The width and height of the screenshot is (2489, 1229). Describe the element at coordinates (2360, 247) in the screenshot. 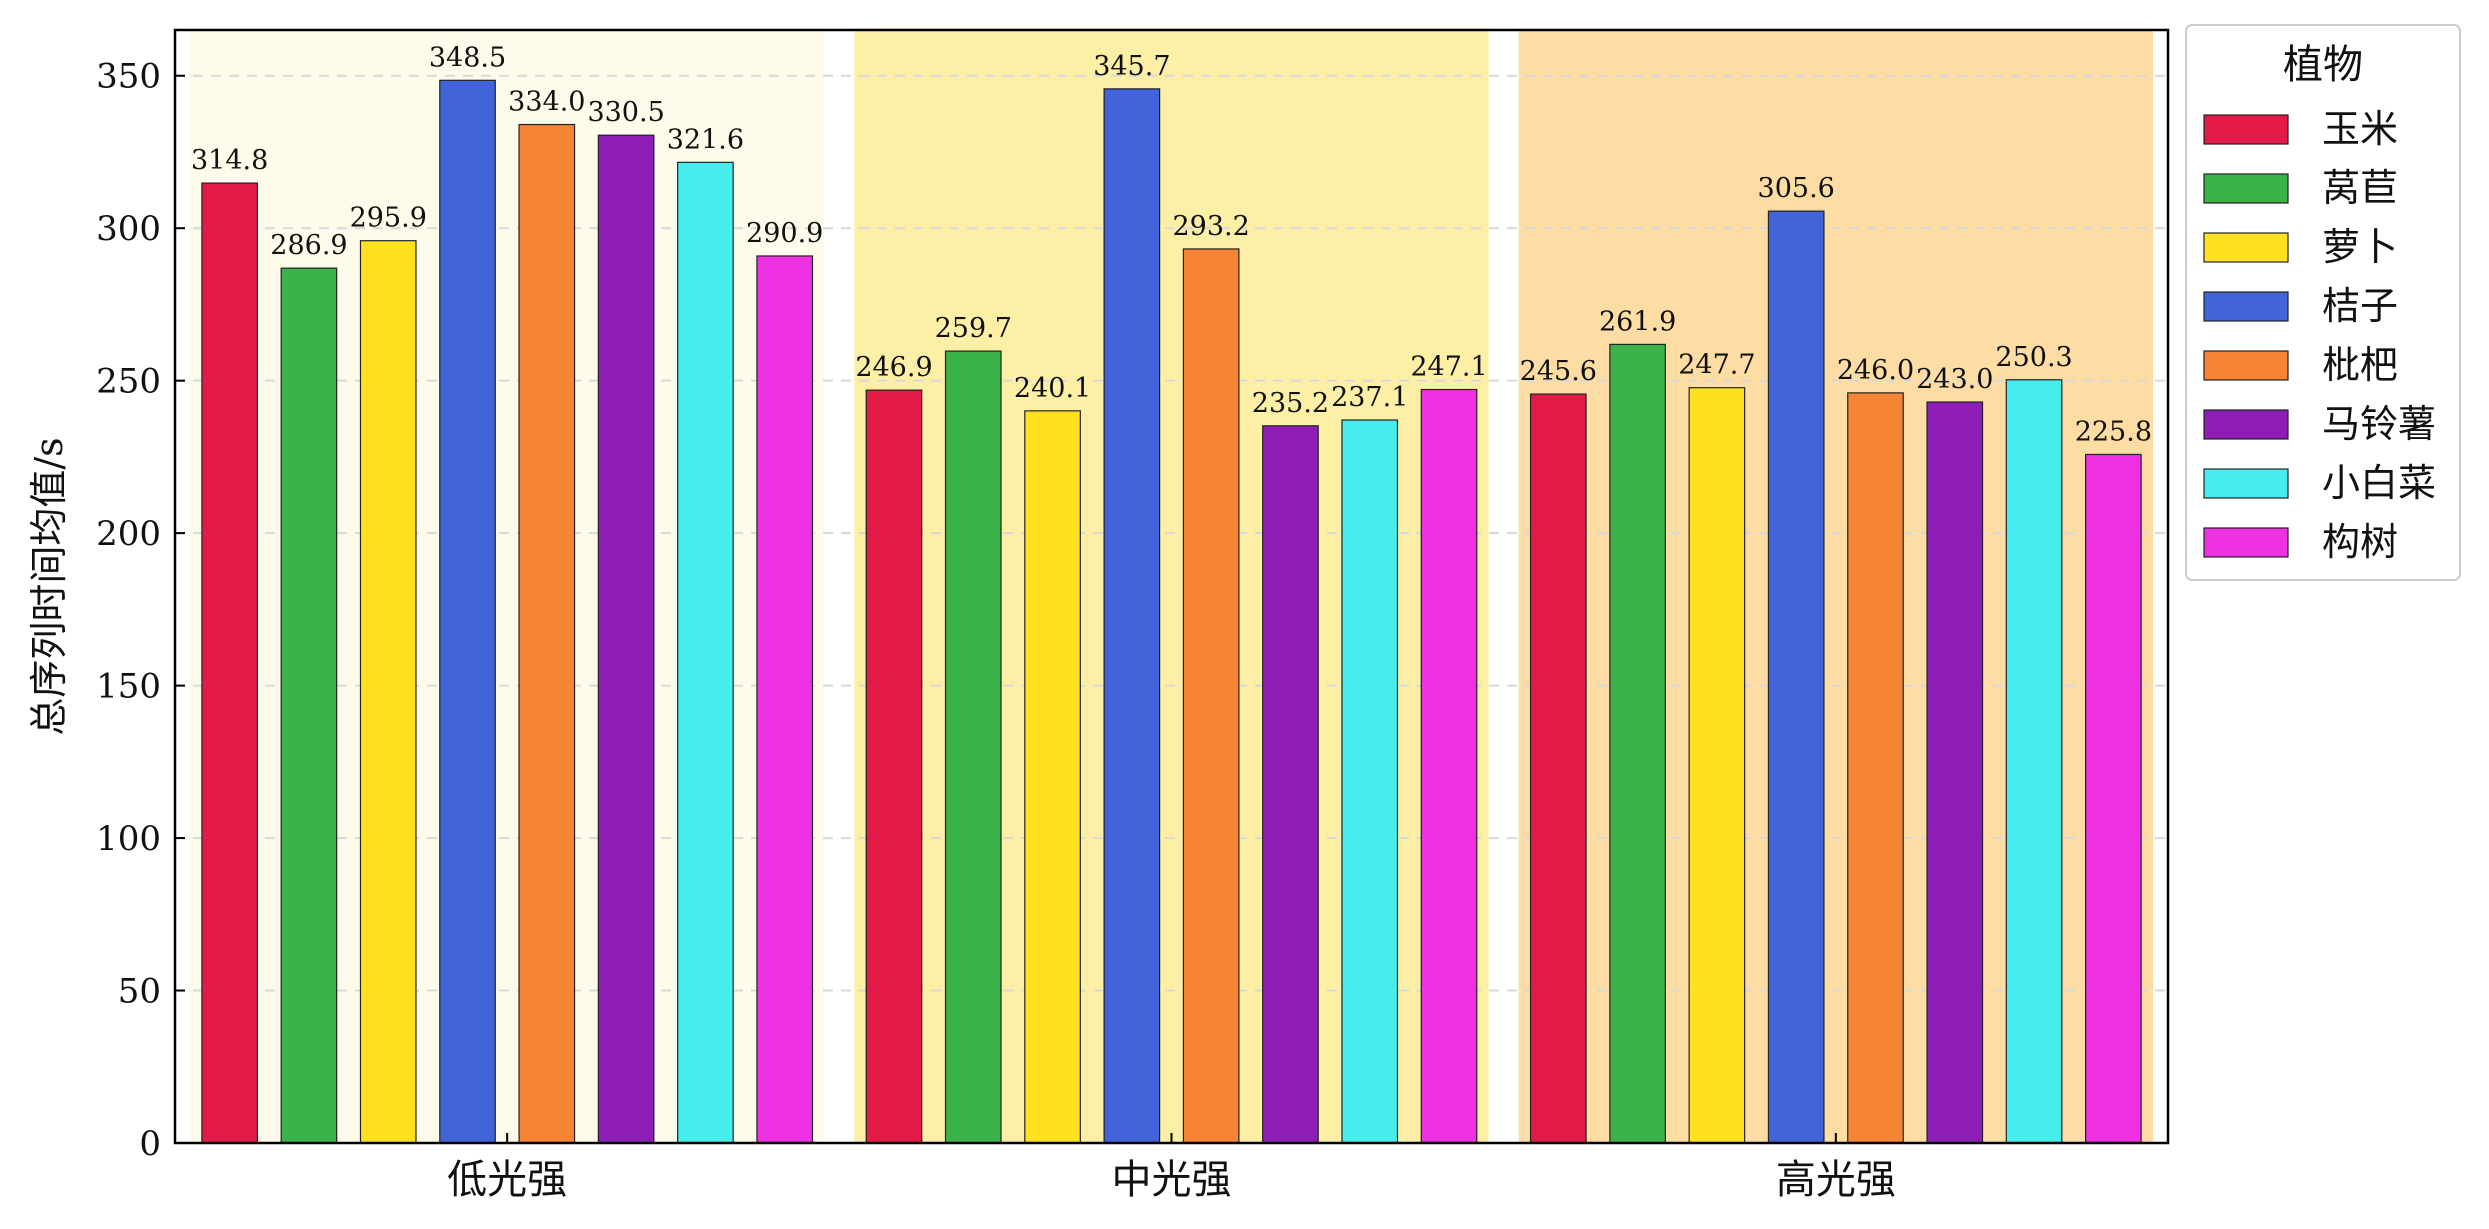

I see `legend-label: 萝卜` at that location.